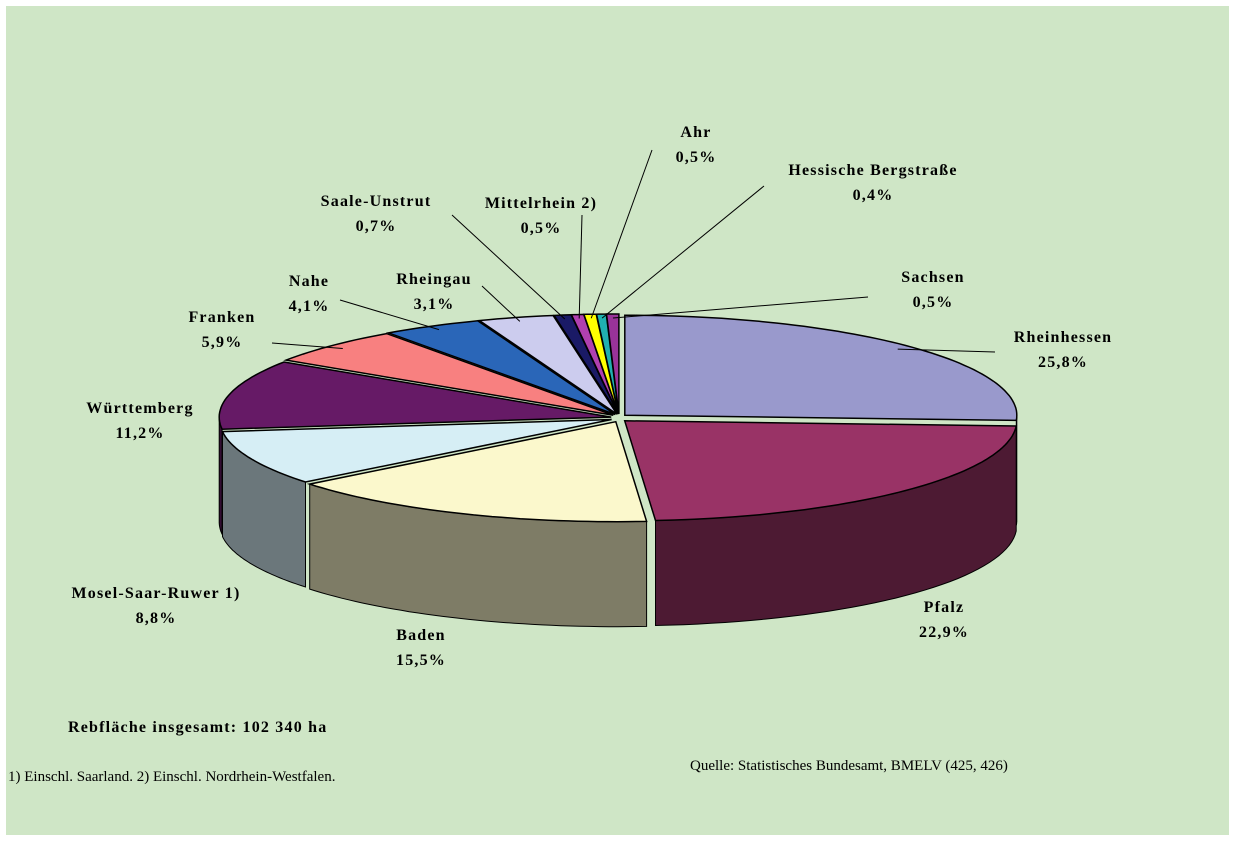 The height and width of the screenshot is (841, 1235). I want to click on slice-label: Mittelrhein 2), so click(541, 203).